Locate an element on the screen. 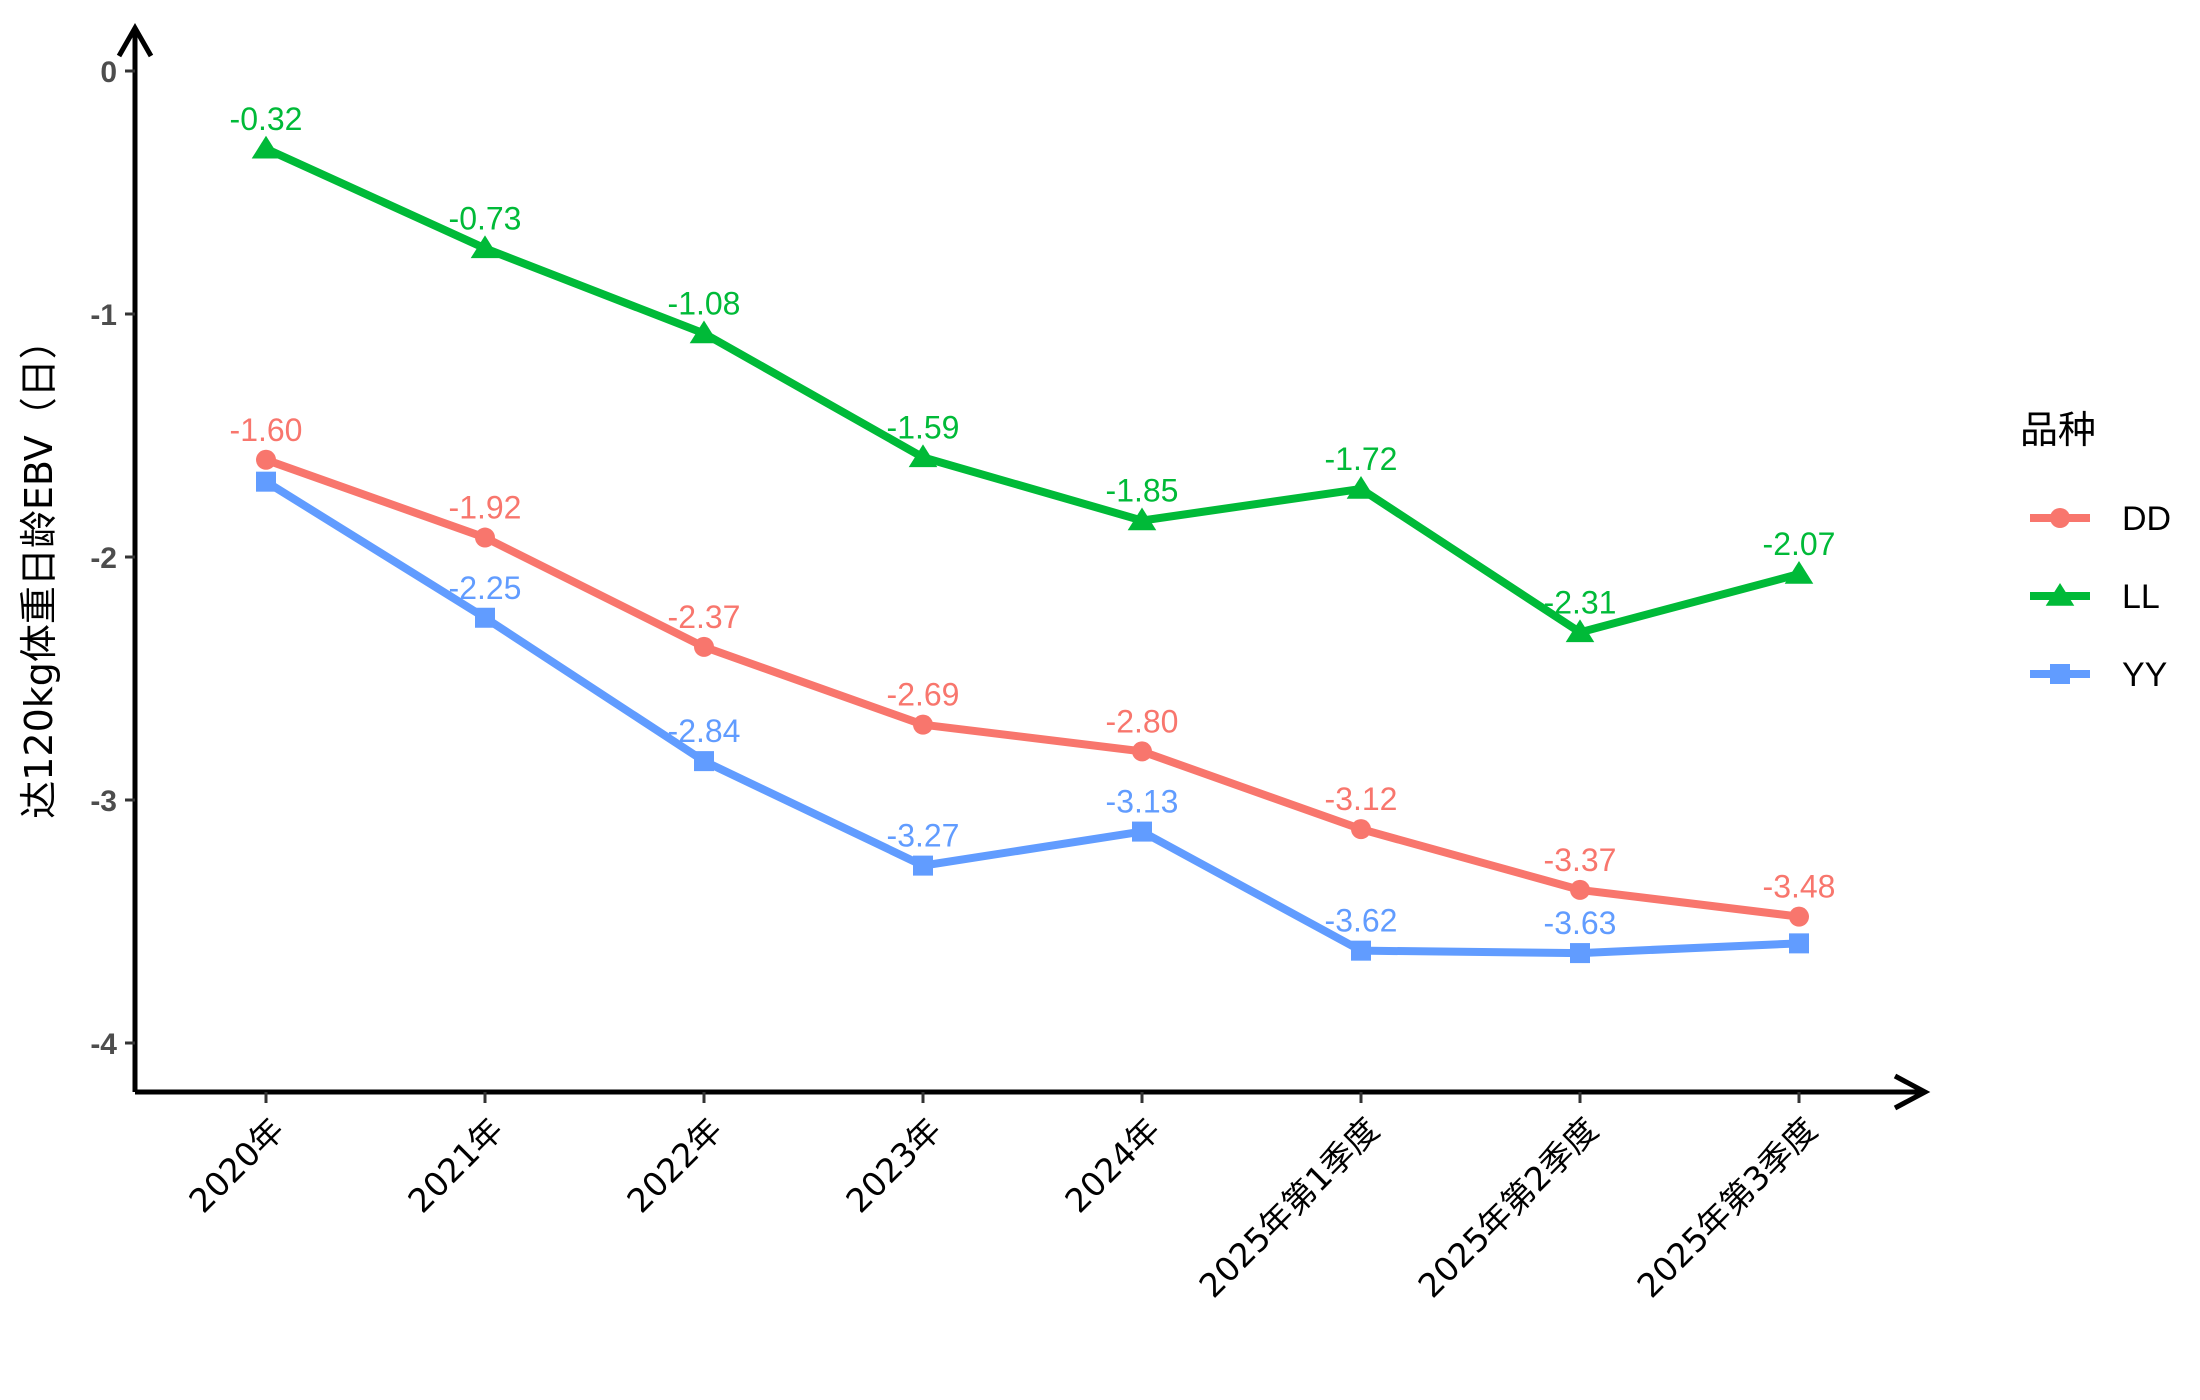  data-label: -3.37 is located at coordinates (1580, 860).